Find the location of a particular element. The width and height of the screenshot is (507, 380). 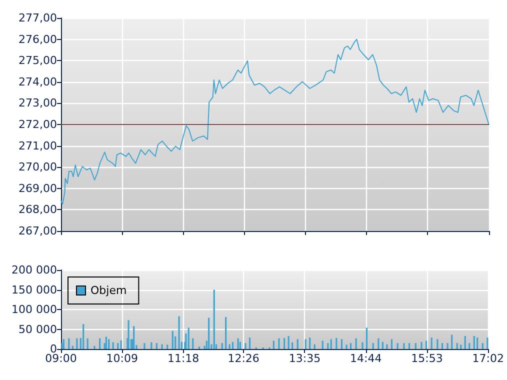

y-tick-label: 50 000 is located at coordinates (37, 329).